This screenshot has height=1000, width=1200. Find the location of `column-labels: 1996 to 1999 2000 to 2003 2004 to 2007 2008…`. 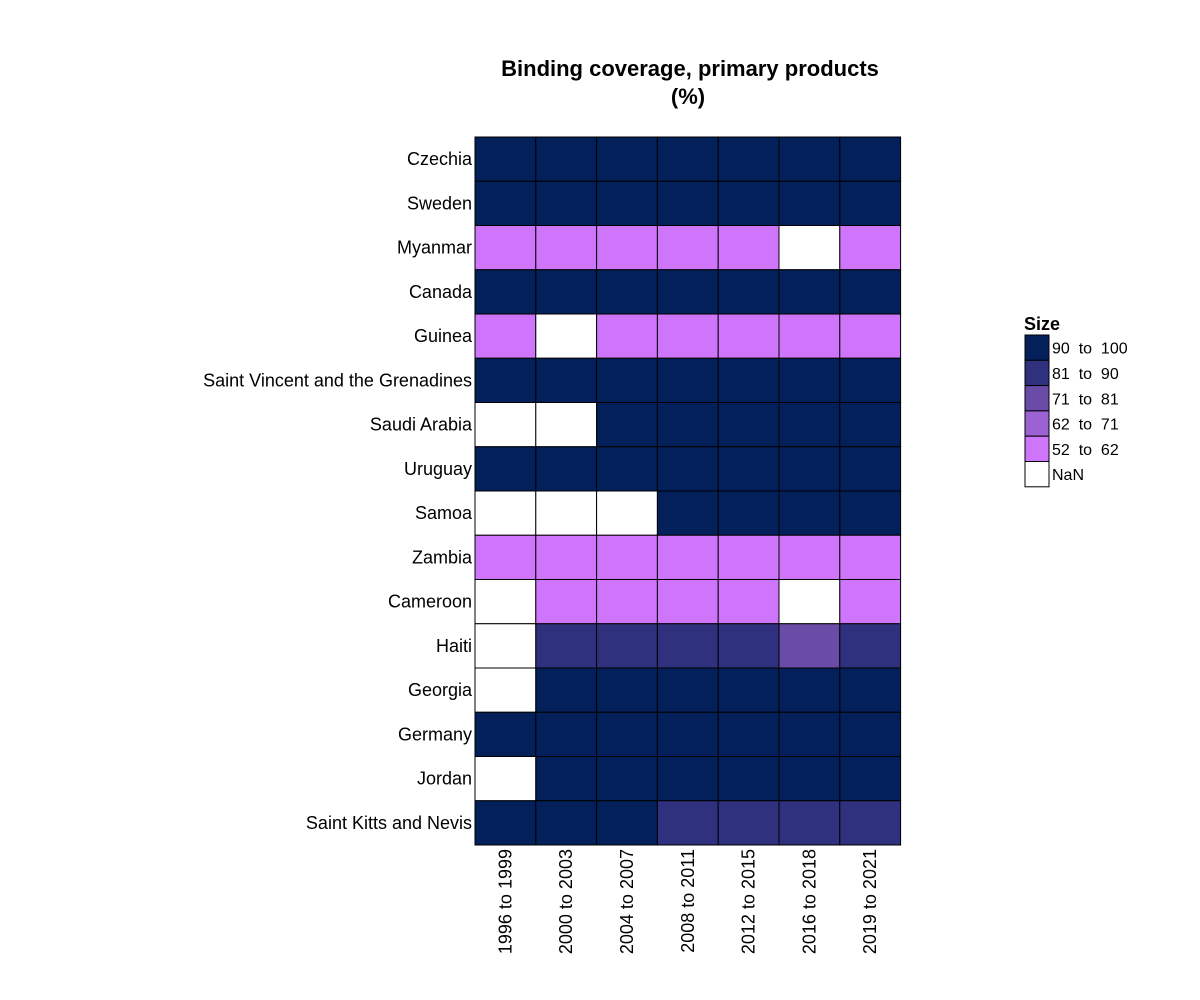

column-labels: 1996 to 1999 2000 to 2003 2004 to 2007 2008… is located at coordinates (687, 901).